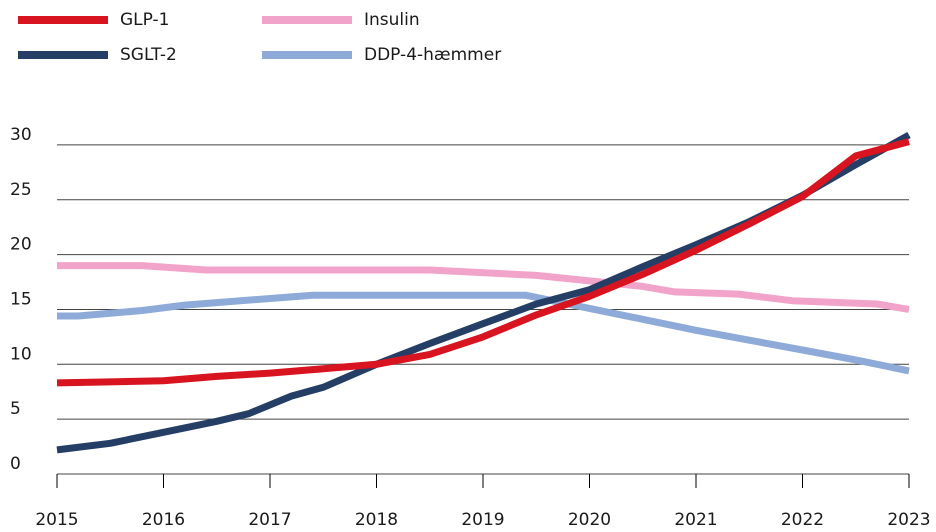 This screenshot has height=532, width=936. What do you see at coordinates (376, 520) in the screenshot?
I see `x-tick-label: 2018` at bounding box center [376, 520].